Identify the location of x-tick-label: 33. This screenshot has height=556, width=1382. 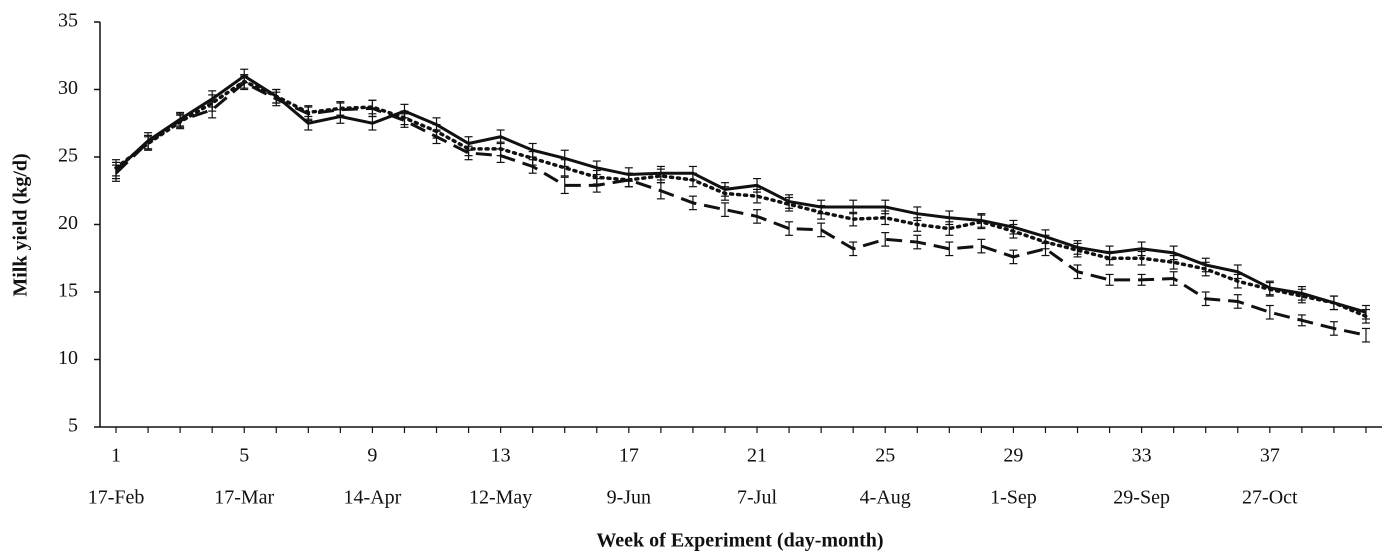
(1142, 456).